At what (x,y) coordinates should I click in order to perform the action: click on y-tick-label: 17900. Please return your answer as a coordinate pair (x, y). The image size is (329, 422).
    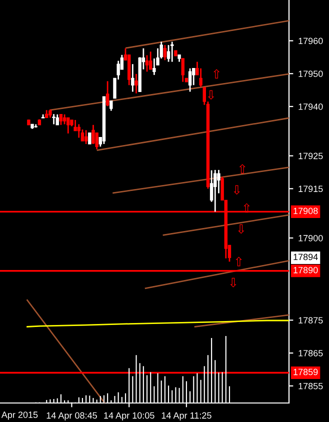
    Looking at the image, I should click on (310, 238).